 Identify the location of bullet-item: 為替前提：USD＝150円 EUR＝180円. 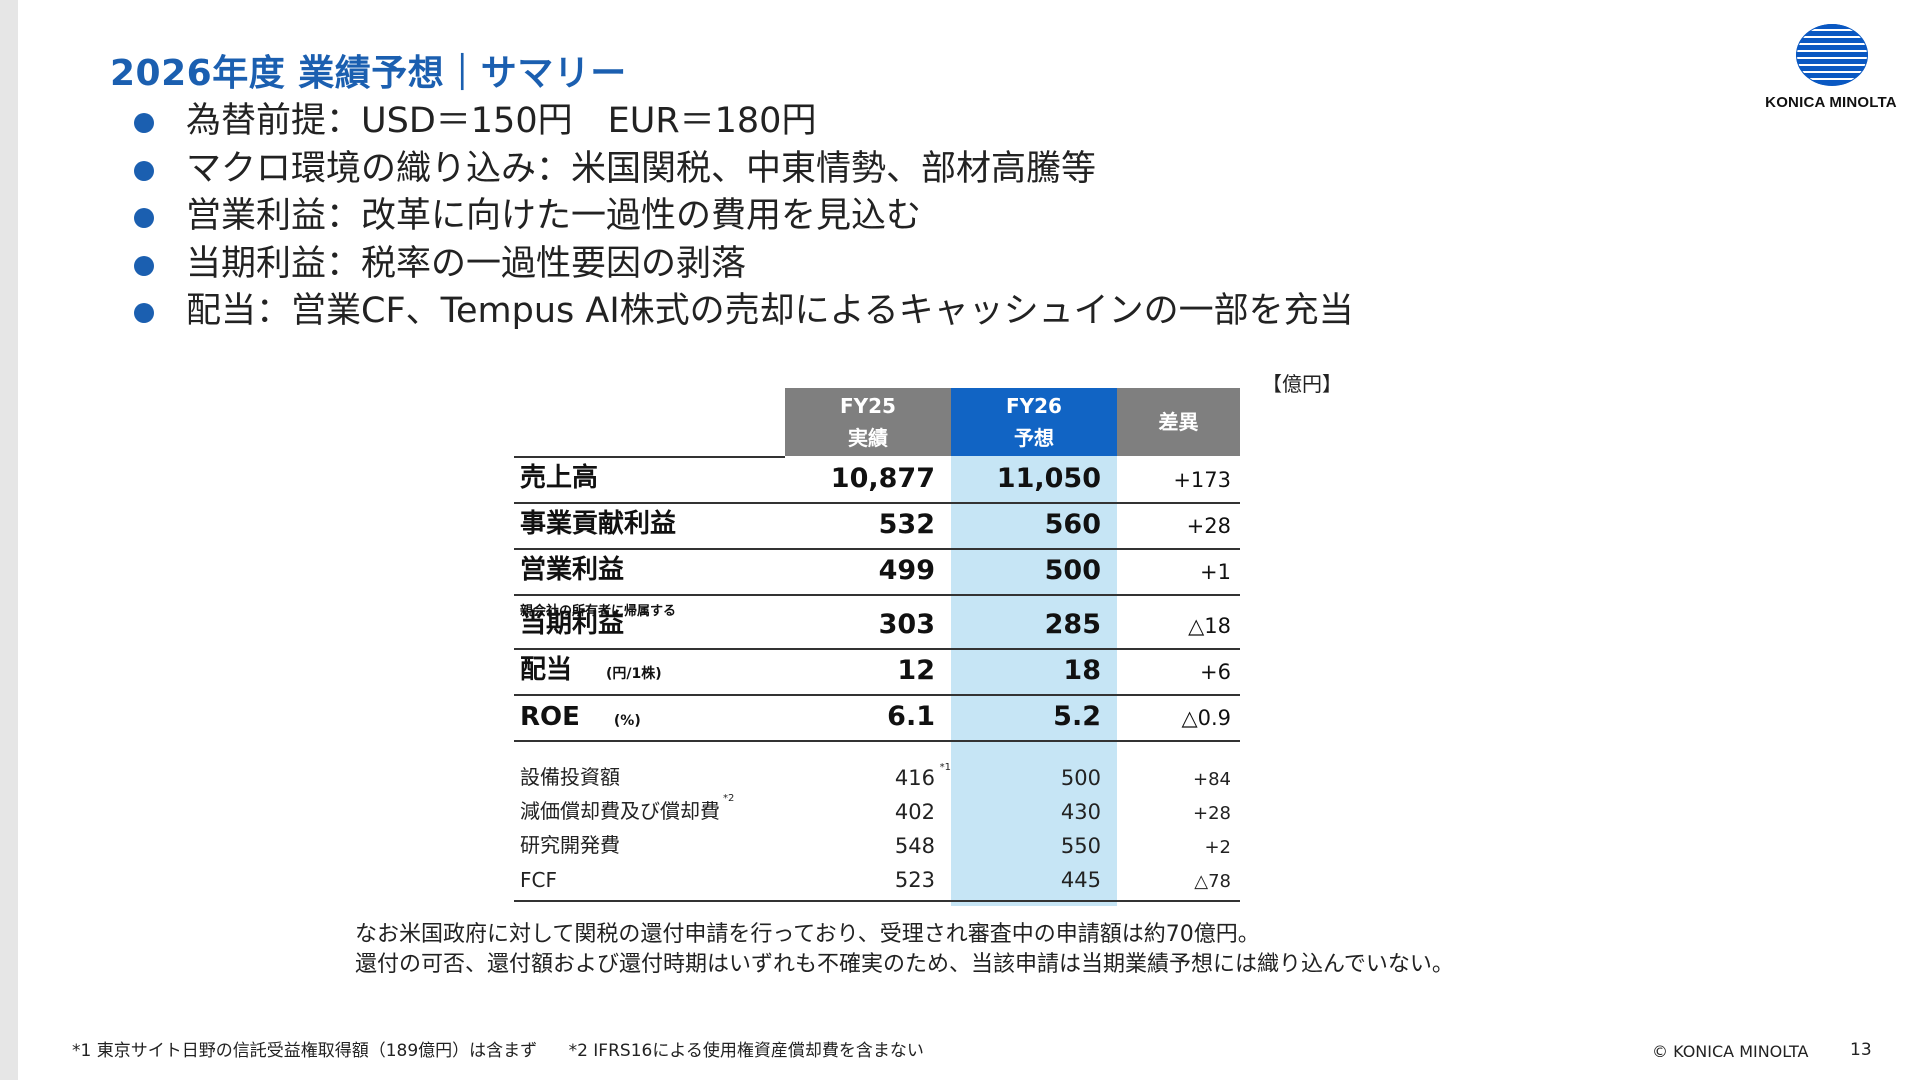
(744, 122).